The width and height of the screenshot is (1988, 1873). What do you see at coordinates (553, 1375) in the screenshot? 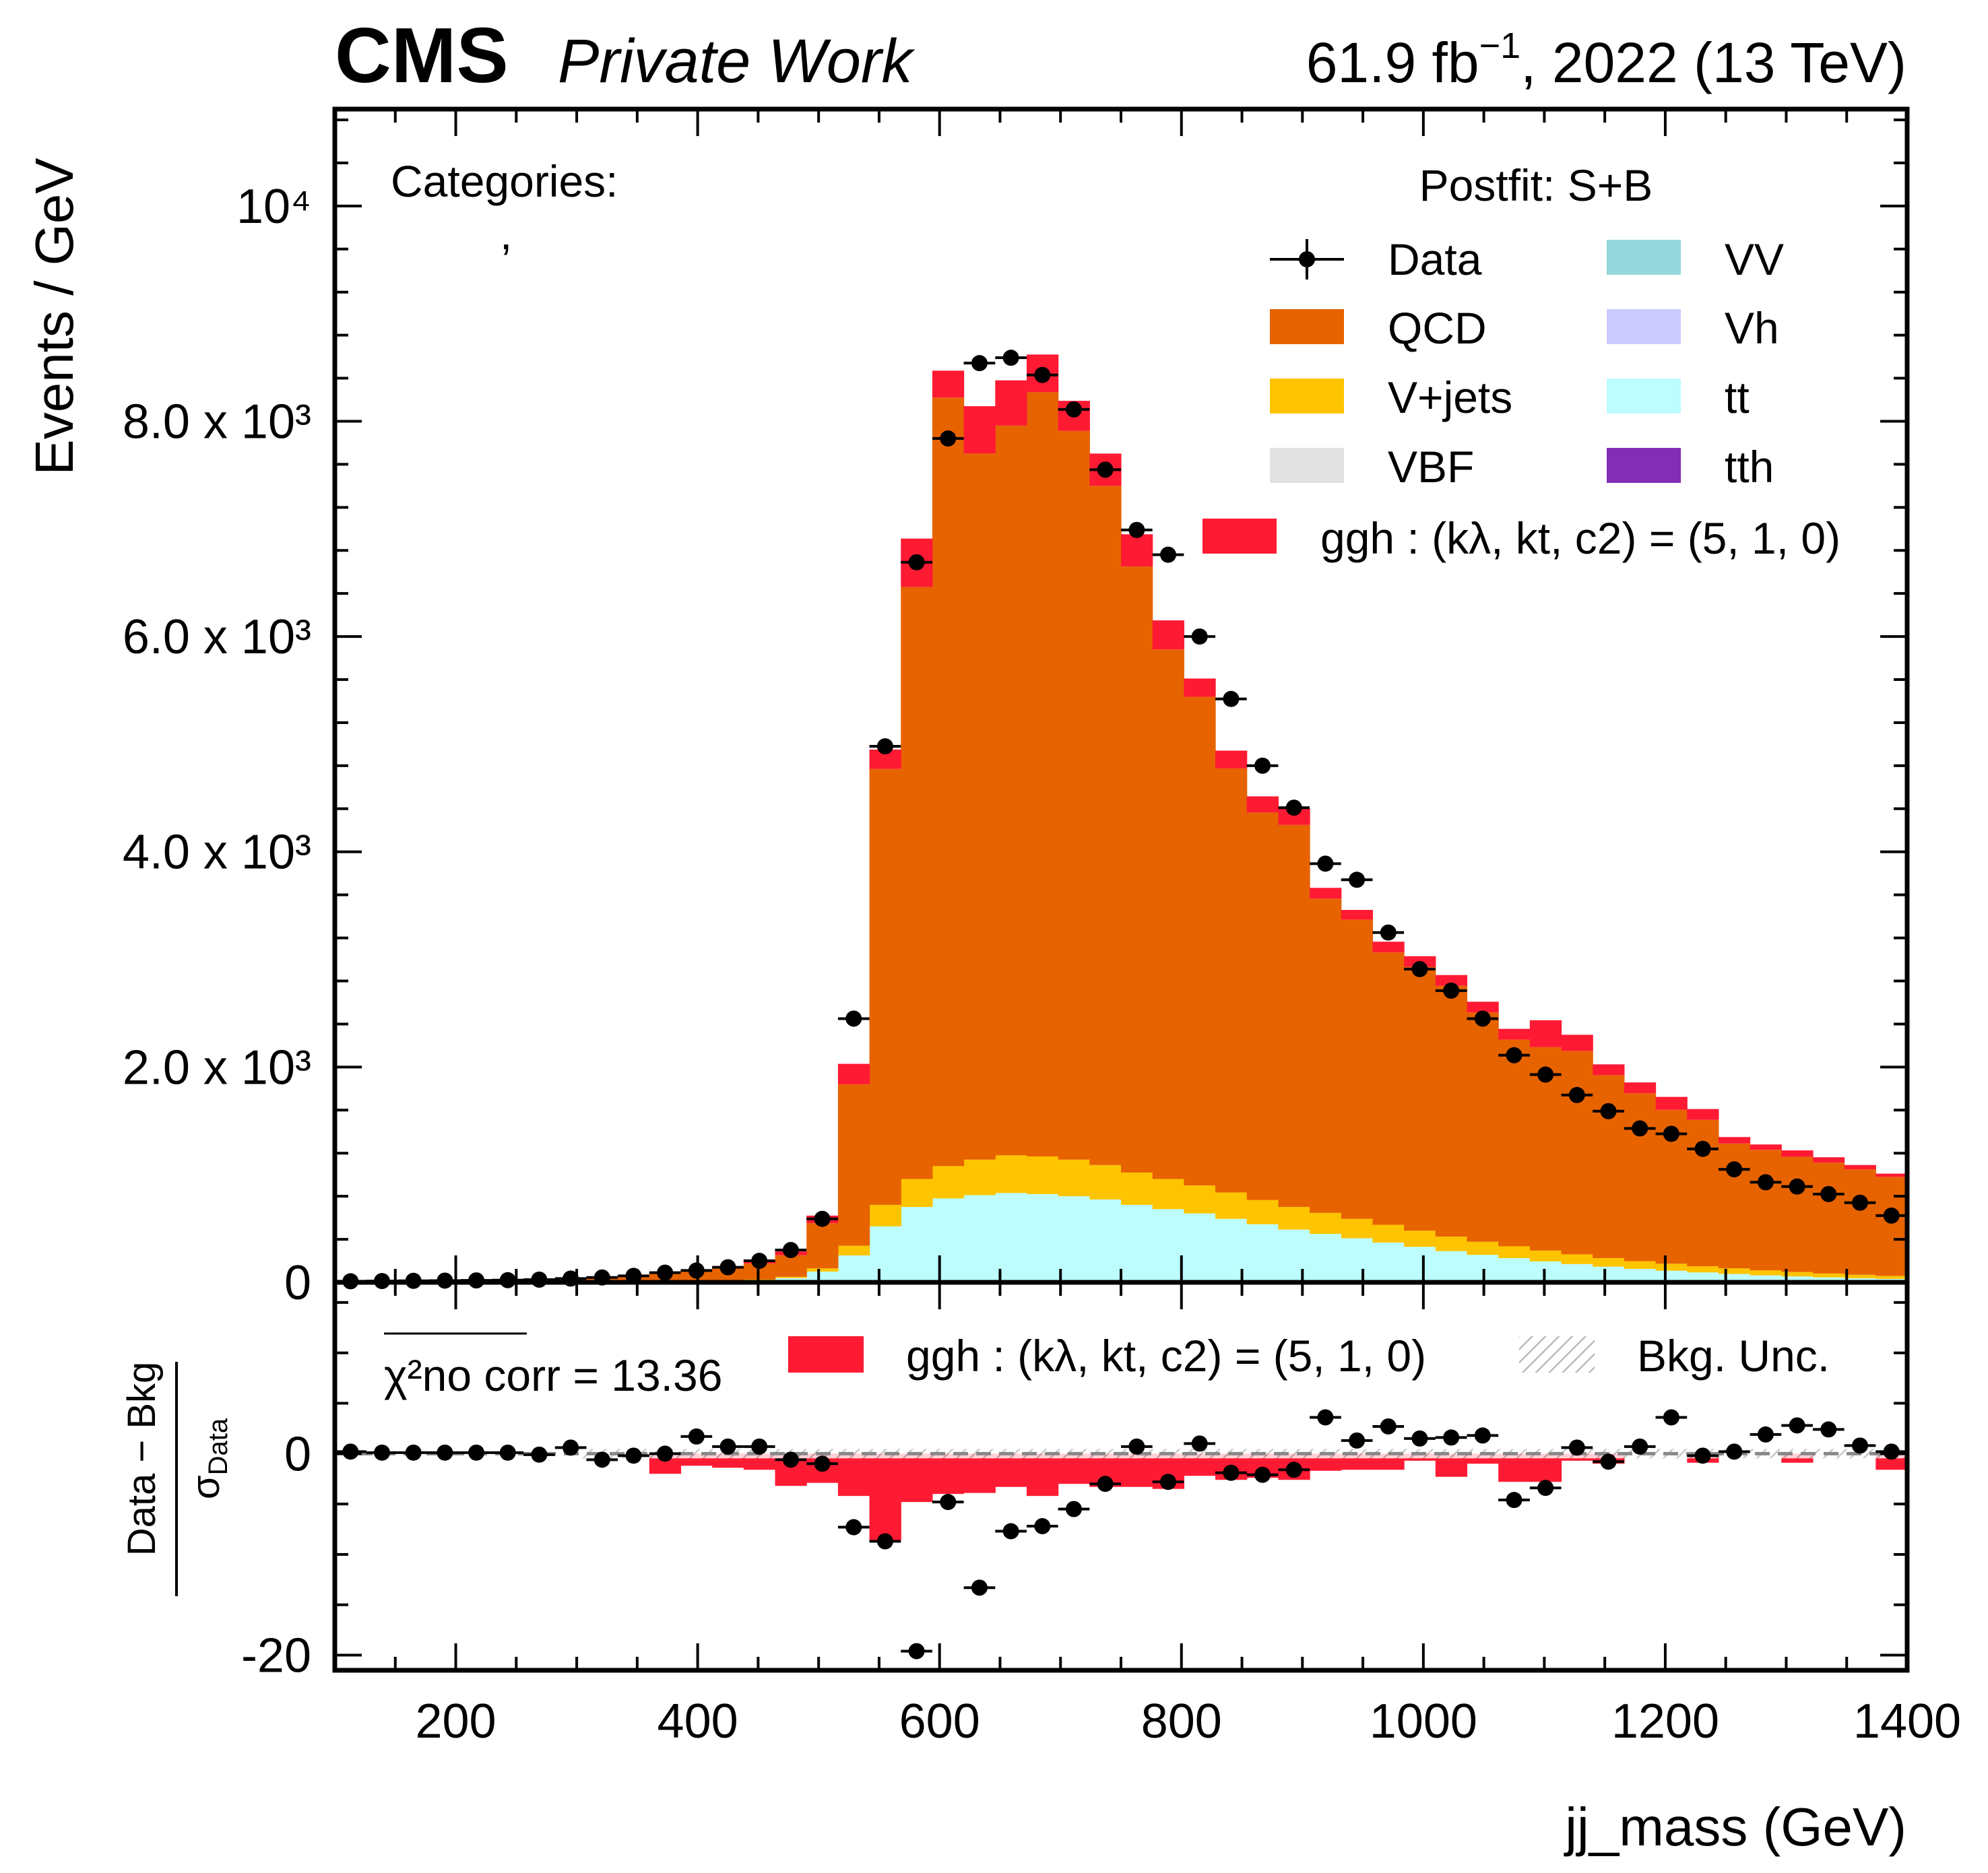
I see `chi2-label: χ²no corr = 13.36` at bounding box center [553, 1375].